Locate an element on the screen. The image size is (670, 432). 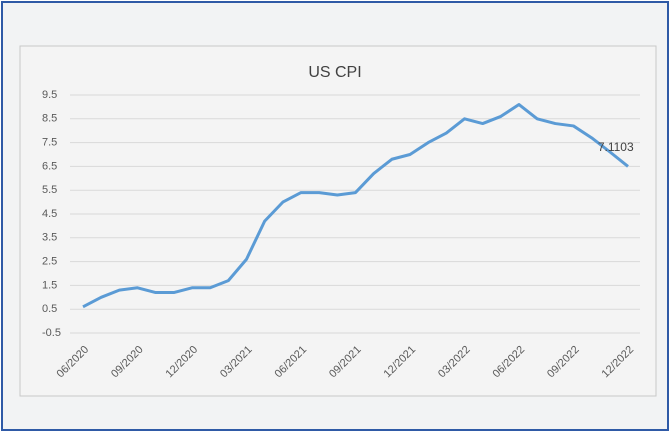
y-tick-label: 6.5 is located at coordinates (49, 166).